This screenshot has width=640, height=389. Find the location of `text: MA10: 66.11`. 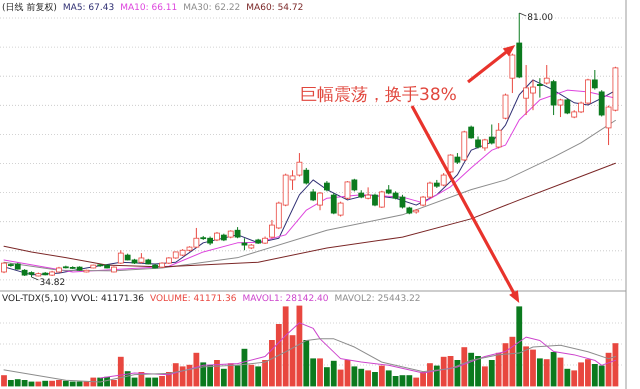

text: MA10: 66.11 is located at coordinates (149, 8).